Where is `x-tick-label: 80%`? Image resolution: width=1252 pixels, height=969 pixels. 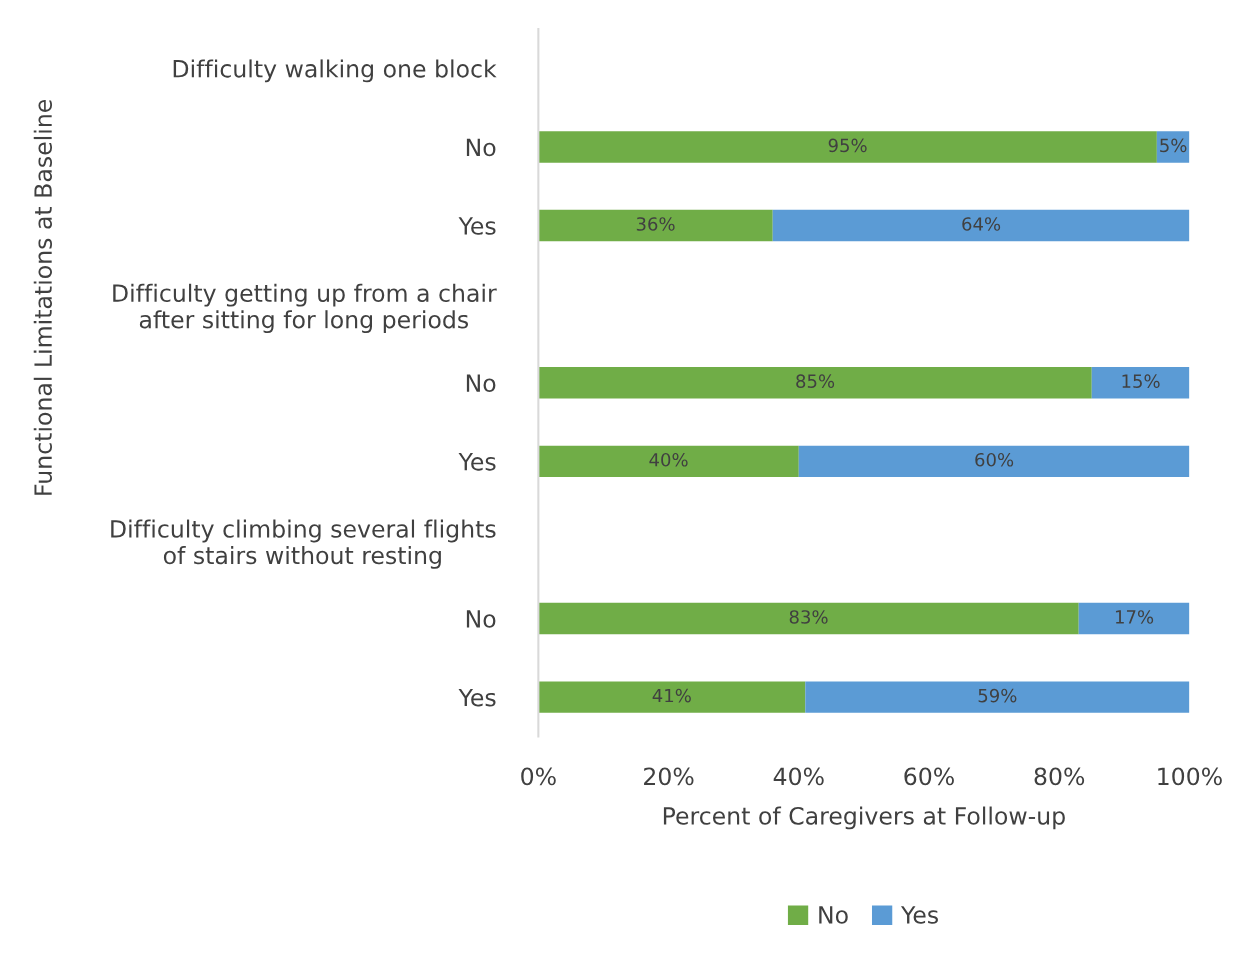
x-tick-label: 80% is located at coordinates (1059, 776).